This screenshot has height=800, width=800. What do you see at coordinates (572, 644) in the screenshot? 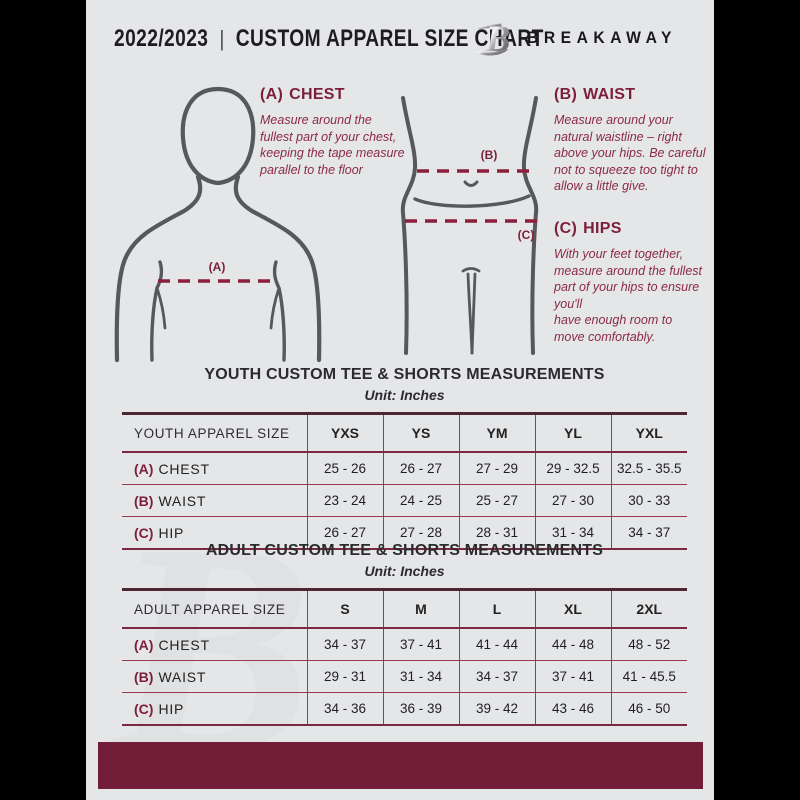
I see `value-cell: 44 - 48` at bounding box center [572, 644].